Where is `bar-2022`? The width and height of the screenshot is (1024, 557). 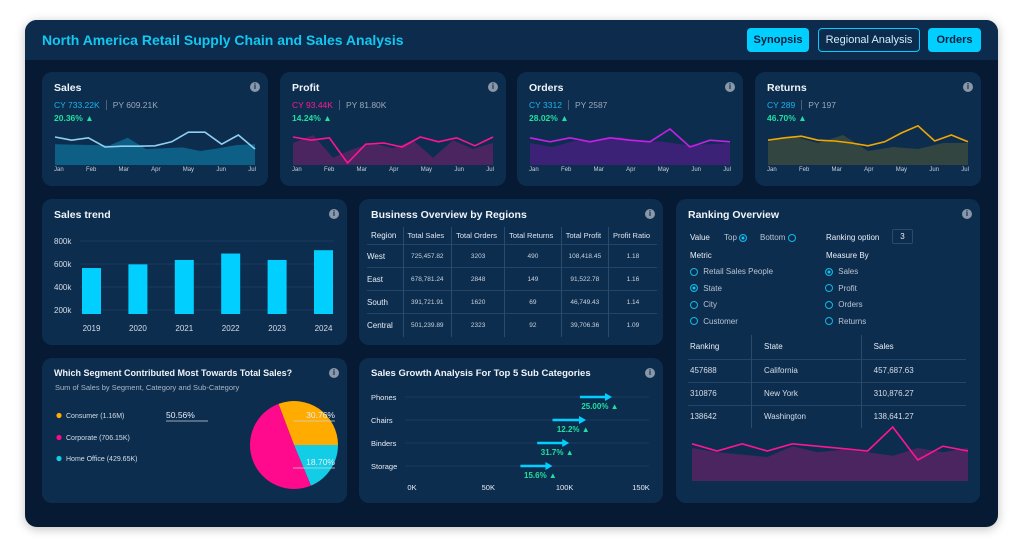 bar-2022 is located at coordinates (231, 283).